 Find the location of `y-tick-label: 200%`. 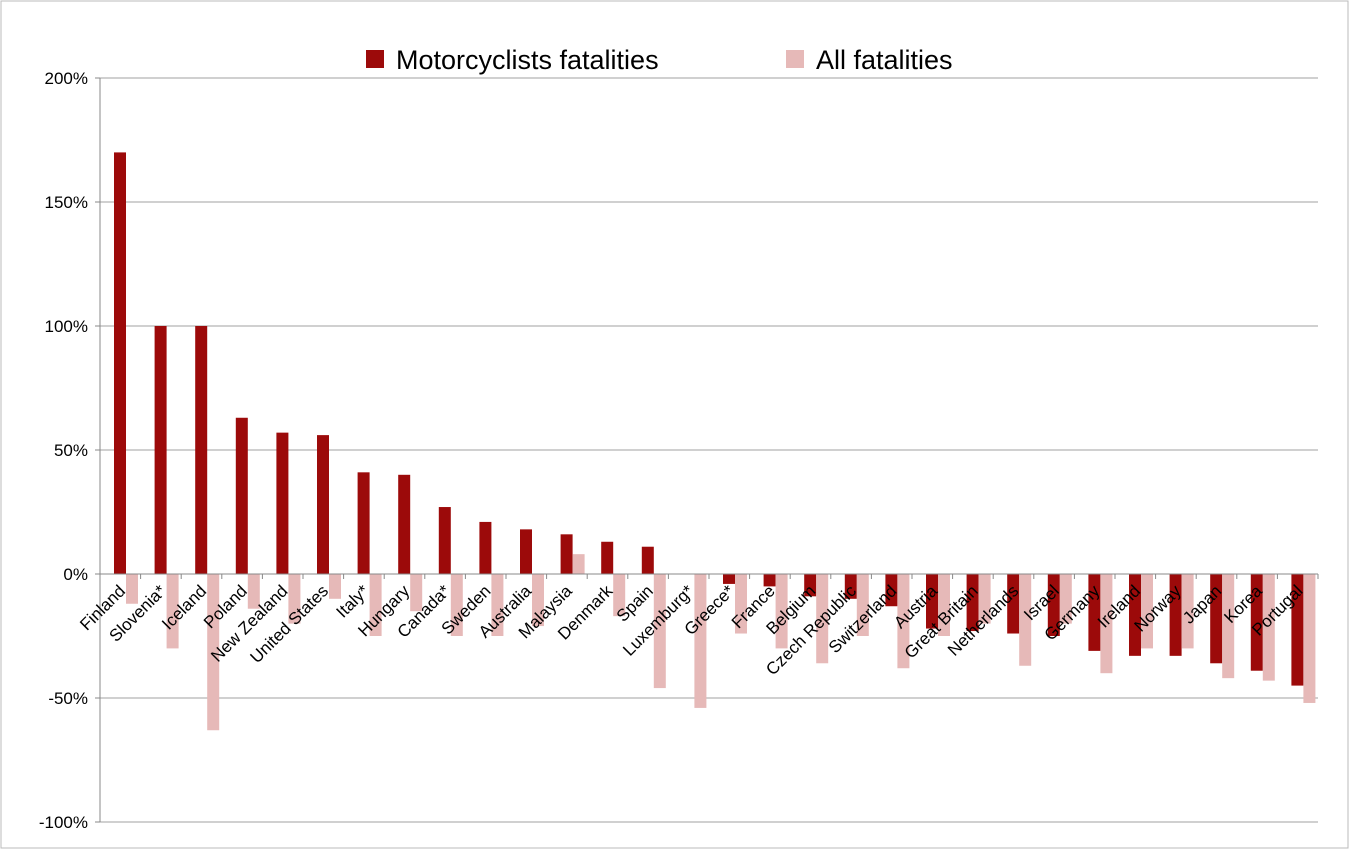

y-tick-label: 200% is located at coordinates (66, 78).